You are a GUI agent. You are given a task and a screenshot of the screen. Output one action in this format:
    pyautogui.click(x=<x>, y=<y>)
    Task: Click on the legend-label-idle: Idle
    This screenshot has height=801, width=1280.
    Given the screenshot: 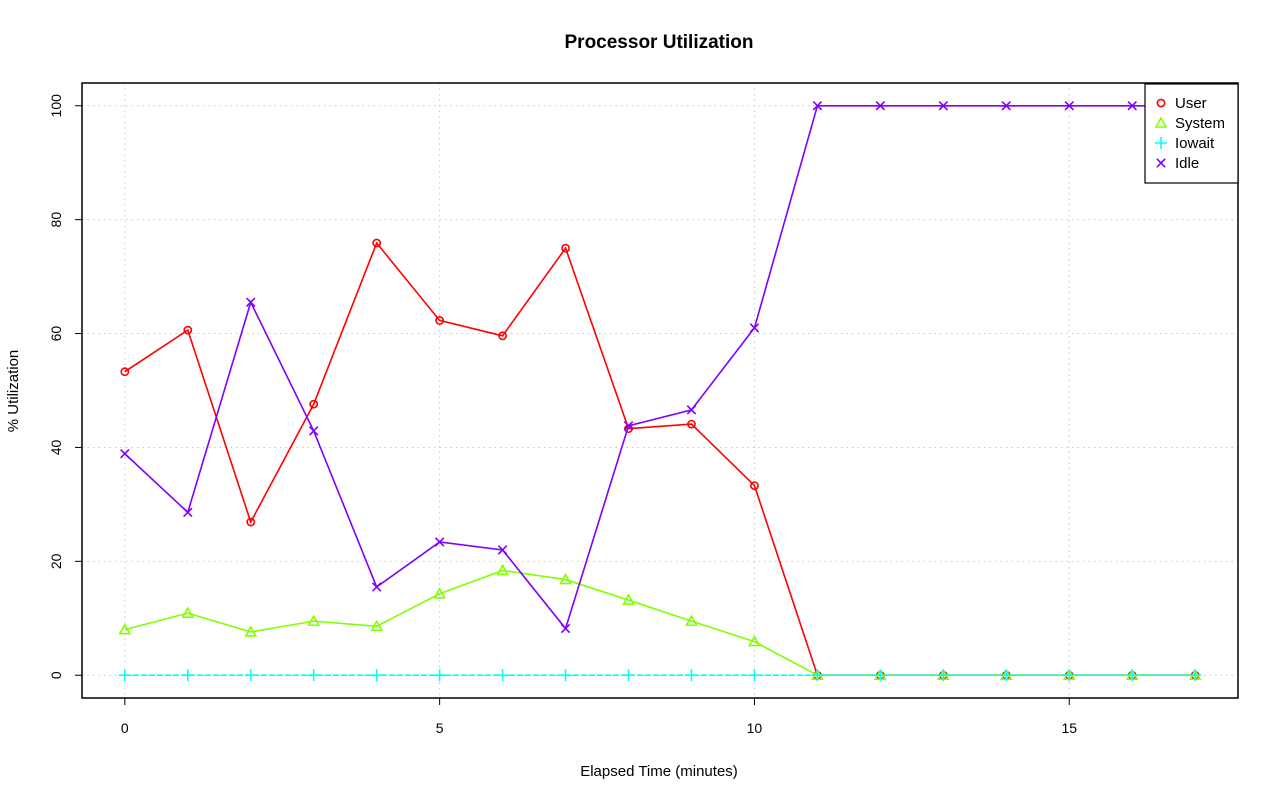 What is the action you would take?
    pyautogui.click(x=1187, y=163)
    